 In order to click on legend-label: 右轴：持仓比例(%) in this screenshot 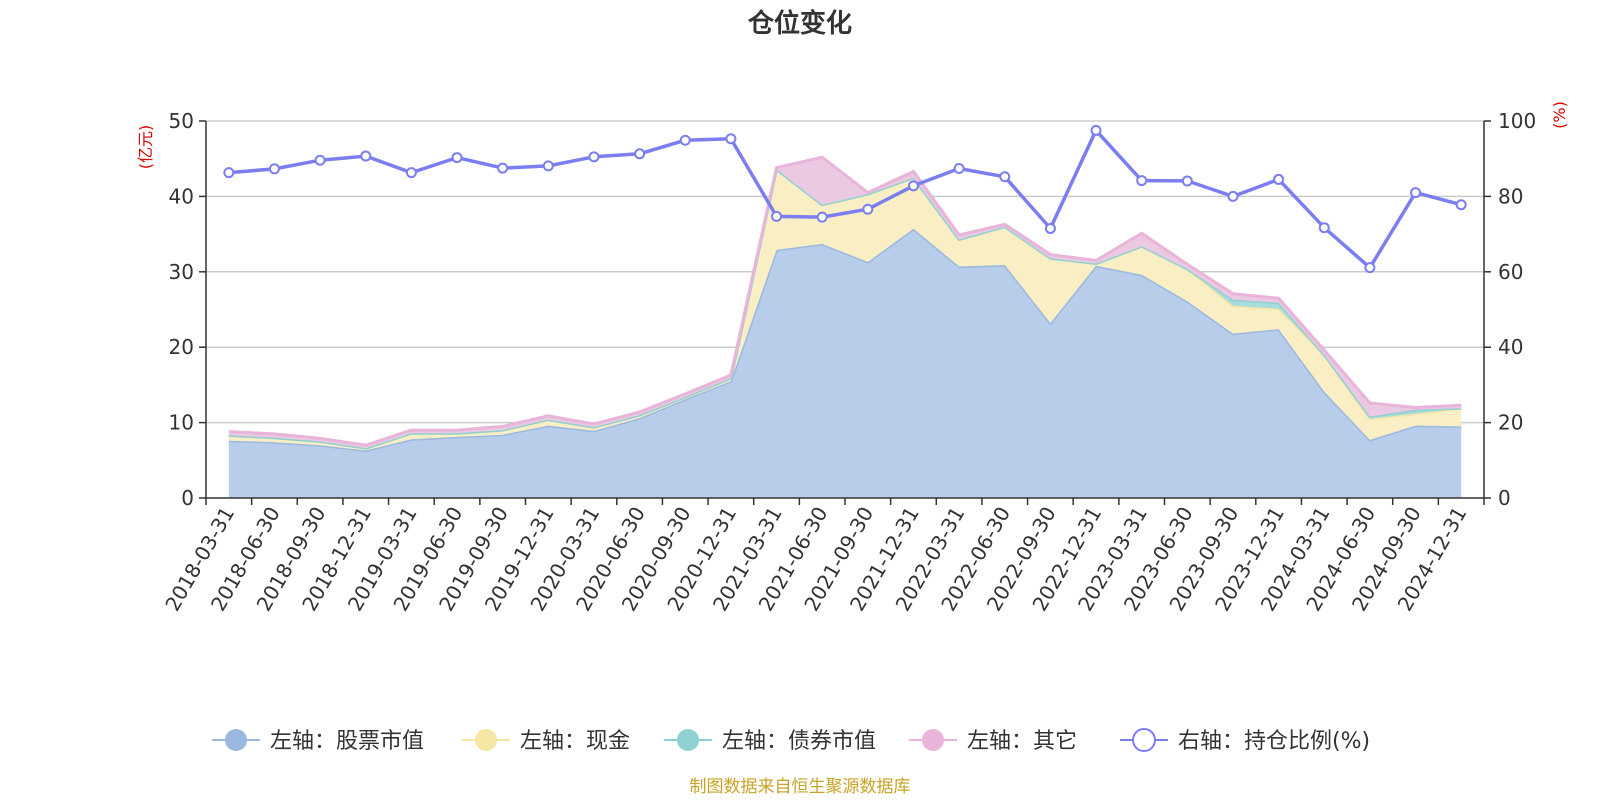, I will do `click(1274, 741)`.